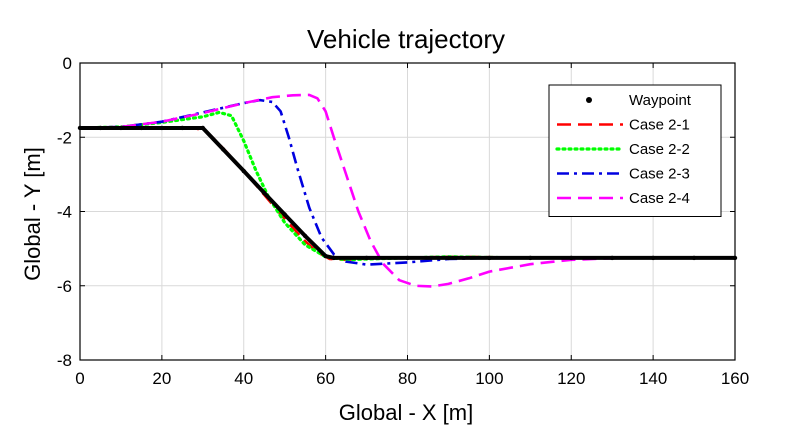 The height and width of the screenshot is (442, 800). I want to click on legend: Waypoint Case 2-1 Case 2-2 Case 2-3 Case 2-4, so click(635, 150).